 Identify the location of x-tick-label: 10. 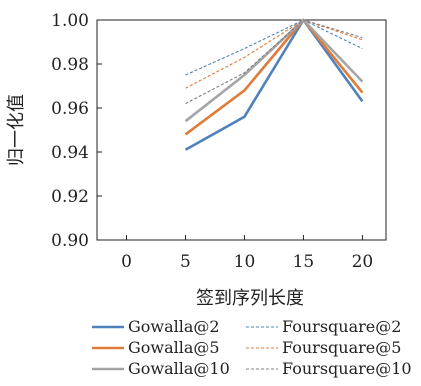
(245, 262).